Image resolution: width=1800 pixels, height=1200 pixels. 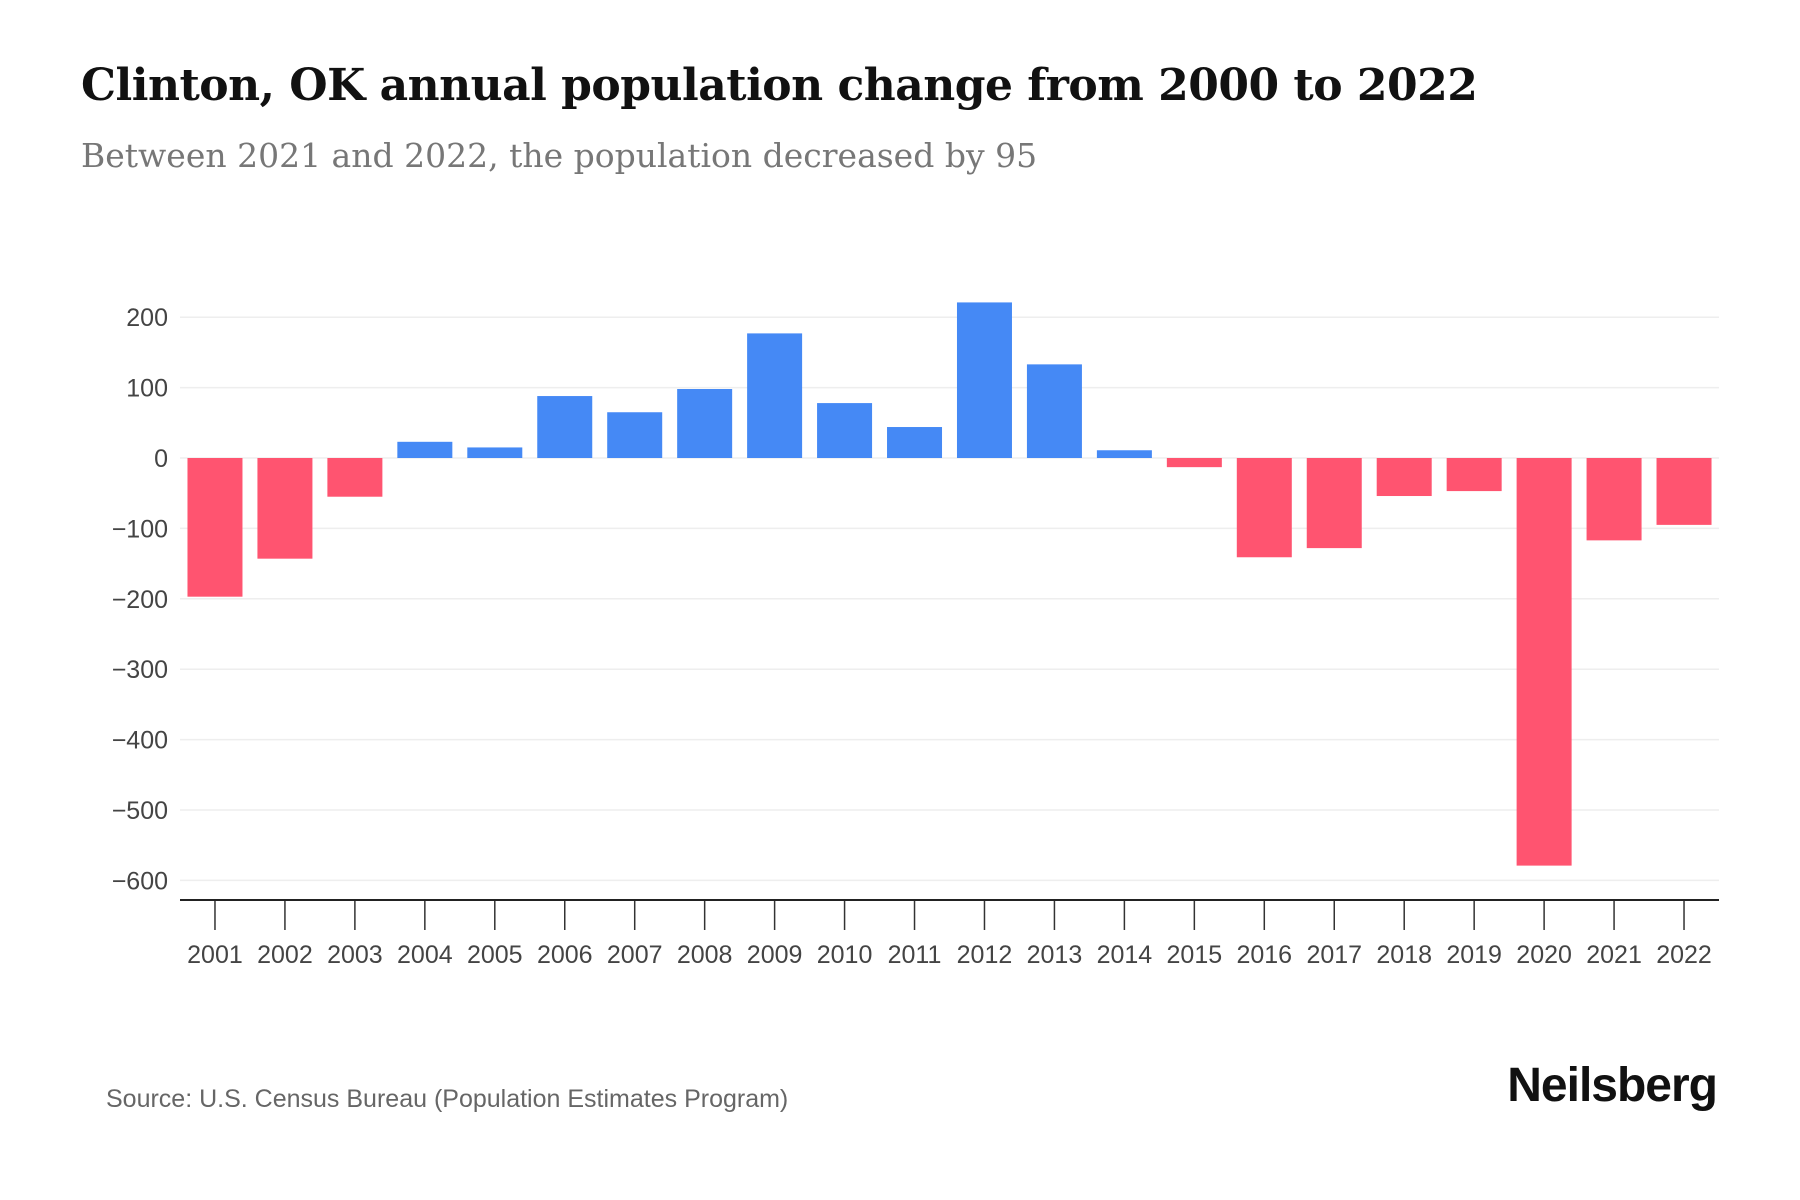 I want to click on bar-2009, so click(x=775, y=395).